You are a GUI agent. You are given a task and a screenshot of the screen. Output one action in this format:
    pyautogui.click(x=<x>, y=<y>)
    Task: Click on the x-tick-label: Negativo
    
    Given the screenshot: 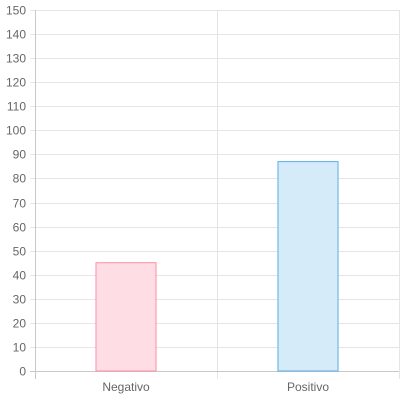 What is the action you would take?
    pyautogui.click(x=126, y=387)
    